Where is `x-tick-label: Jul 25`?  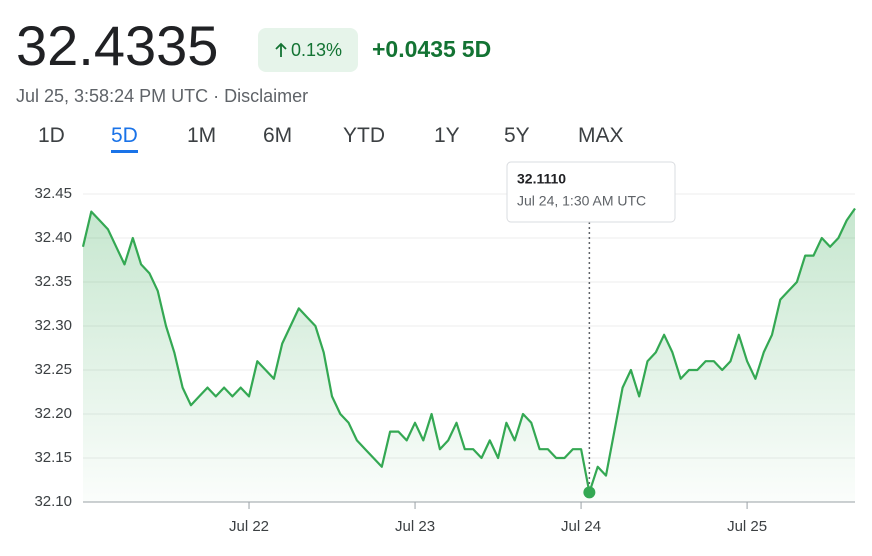
x-tick-label: Jul 25 is located at coordinates (747, 526).